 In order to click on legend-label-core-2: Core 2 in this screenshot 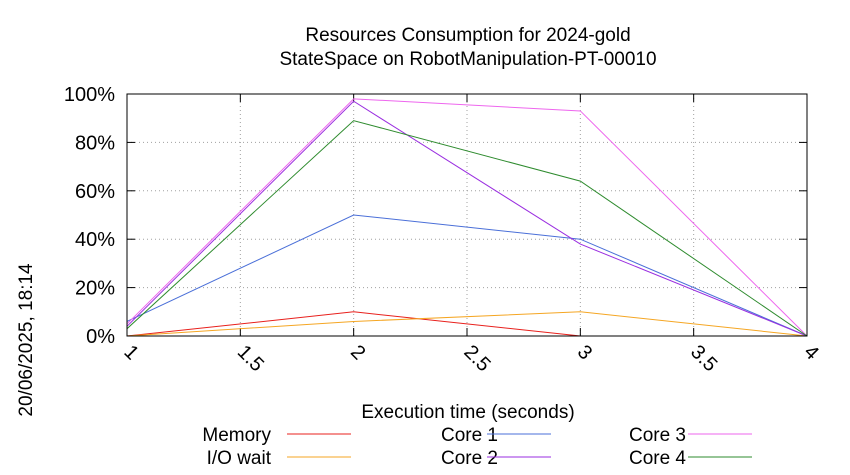, I will do `click(469, 458)`.